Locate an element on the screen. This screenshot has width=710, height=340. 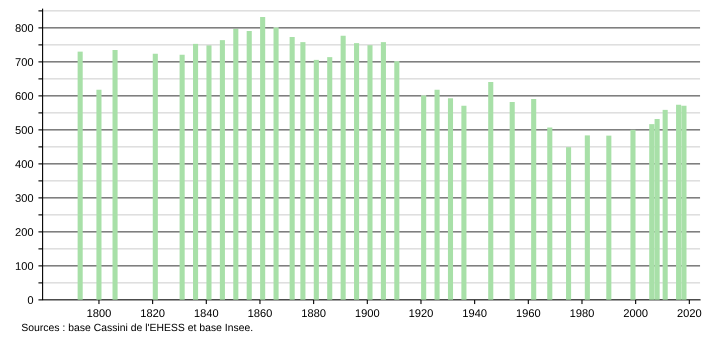
x-tick-label: 1840 is located at coordinates (206, 313).